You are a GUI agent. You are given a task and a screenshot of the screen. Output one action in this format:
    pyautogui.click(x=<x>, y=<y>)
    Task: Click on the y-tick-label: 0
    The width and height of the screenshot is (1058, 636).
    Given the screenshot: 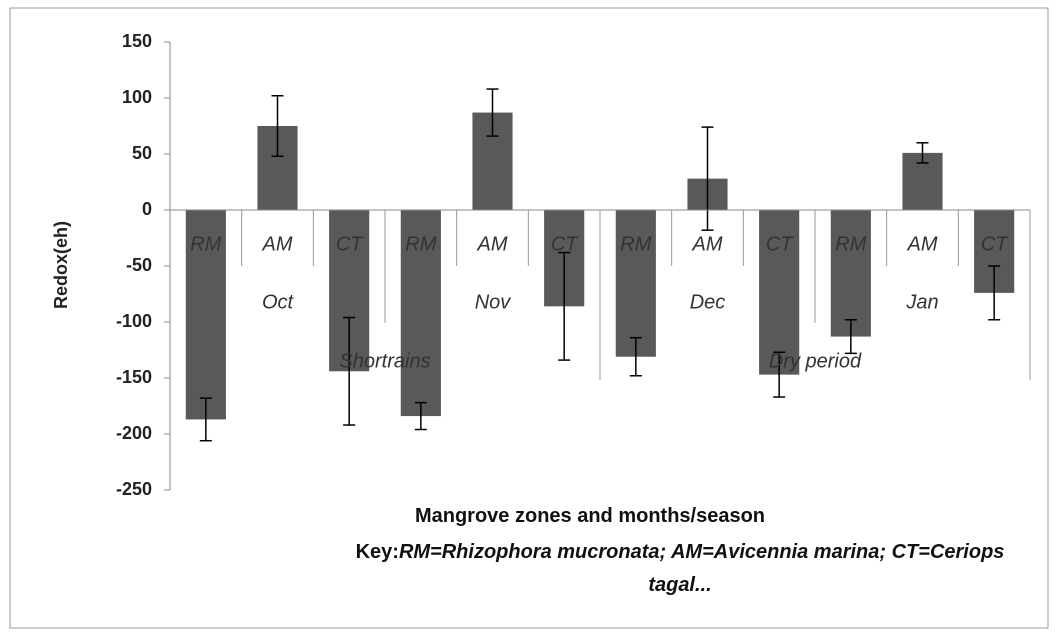 What is the action you would take?
    pyautogui.click(x=147, y=209)
    